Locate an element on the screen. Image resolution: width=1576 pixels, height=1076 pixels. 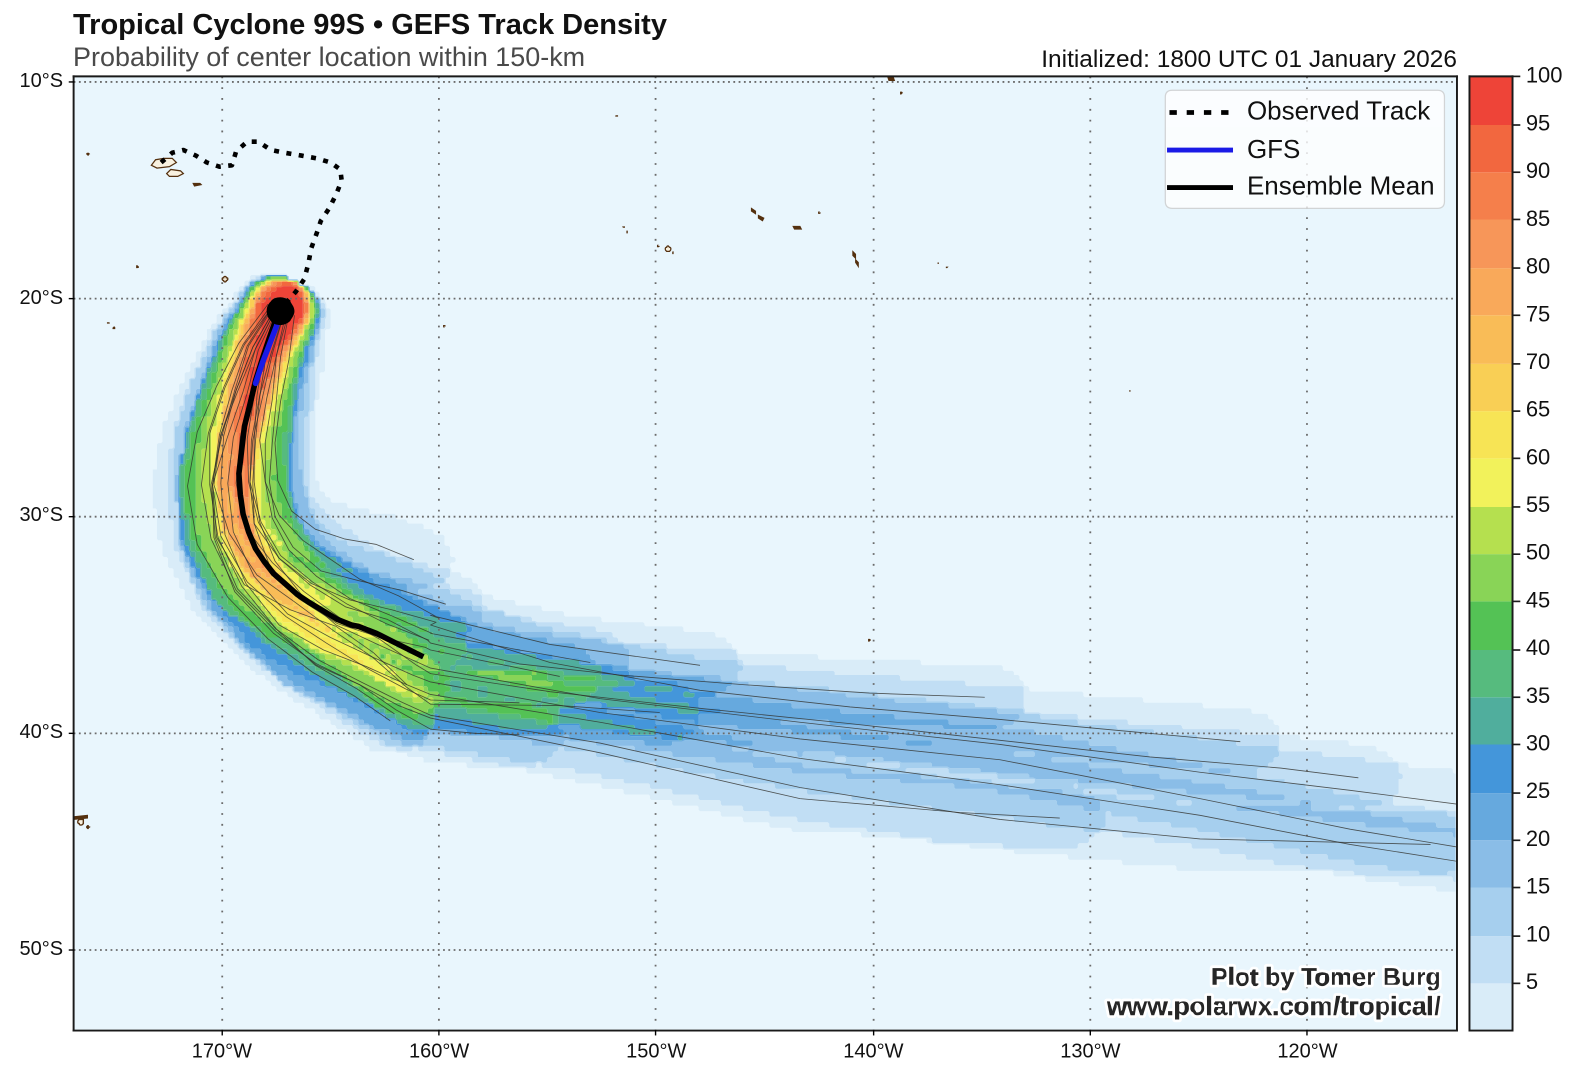
svg-text: 75 is located at coordinates (1538, 313).